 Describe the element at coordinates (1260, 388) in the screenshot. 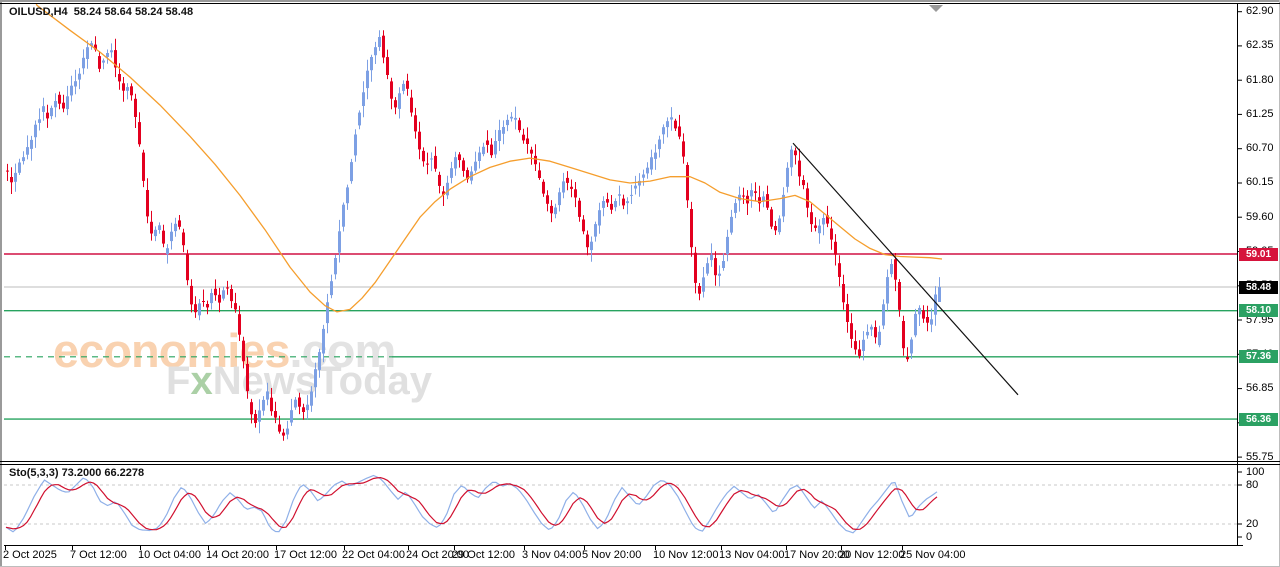

I see `price-tick-label: 56.85` at that location.